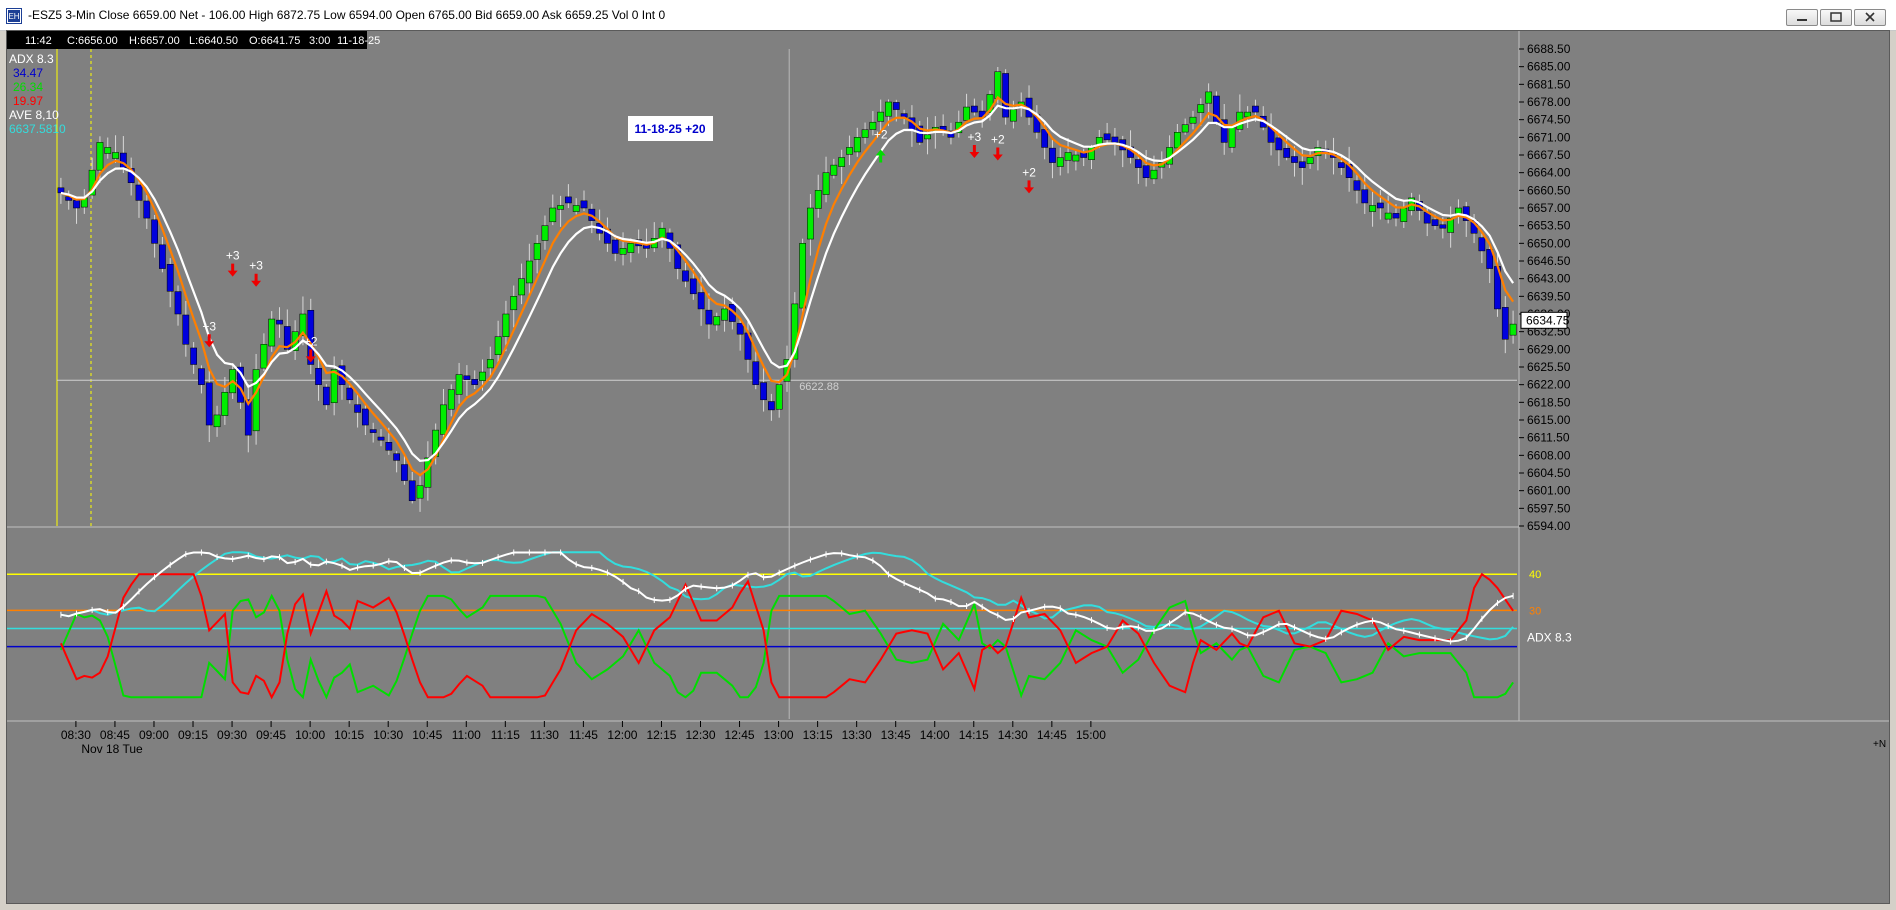 The image size is (1896, 910). I want to click on level-30-label: 30, so click(1535, 611).